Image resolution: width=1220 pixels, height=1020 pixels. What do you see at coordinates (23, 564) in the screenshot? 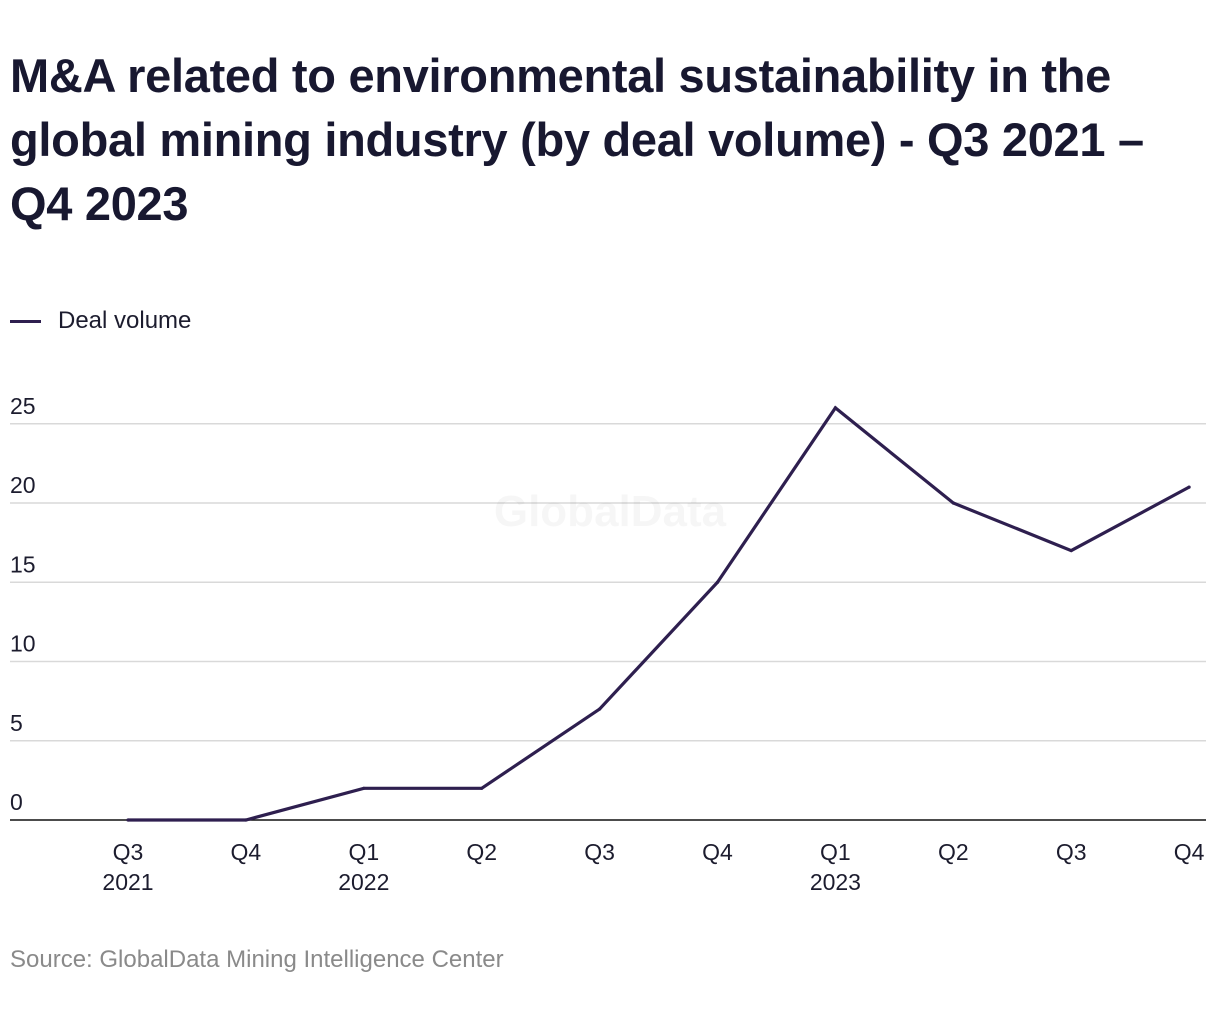
I see `y-tick-label: 15` at bounding box center [23, 564].